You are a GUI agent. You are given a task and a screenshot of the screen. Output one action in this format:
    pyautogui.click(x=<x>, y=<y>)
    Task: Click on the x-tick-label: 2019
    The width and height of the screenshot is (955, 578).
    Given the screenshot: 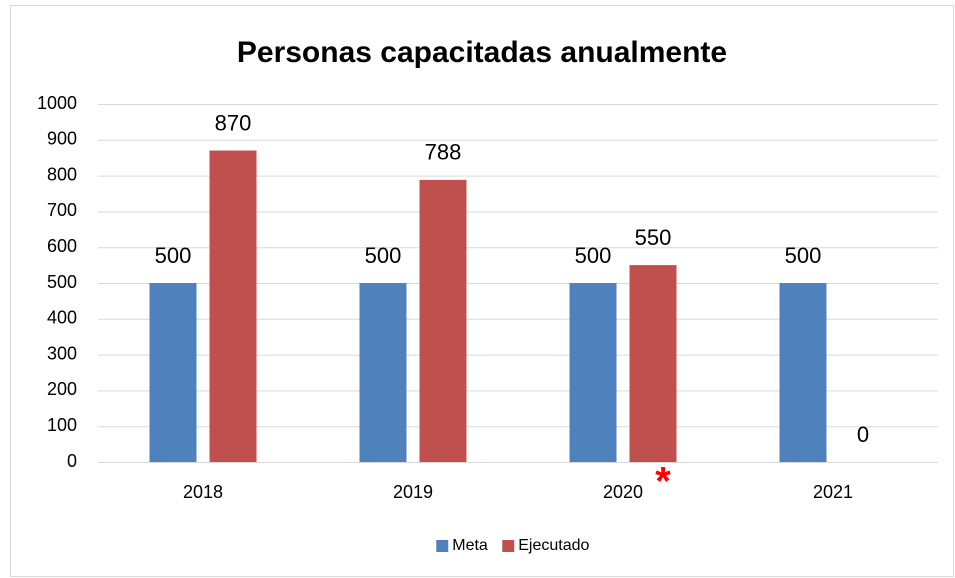 What is the action you would take?
    pyautogui.click(x=413, y=492)
    